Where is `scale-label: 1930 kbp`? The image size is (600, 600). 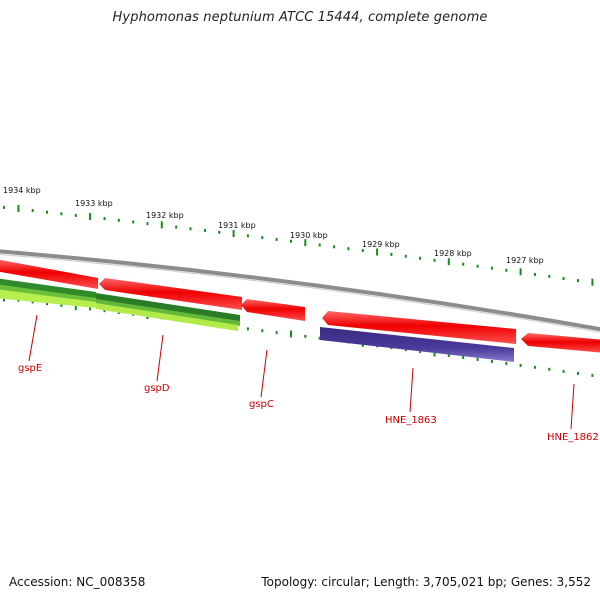 scale-label: 1930 kbp is located at coordinates (309, 235).